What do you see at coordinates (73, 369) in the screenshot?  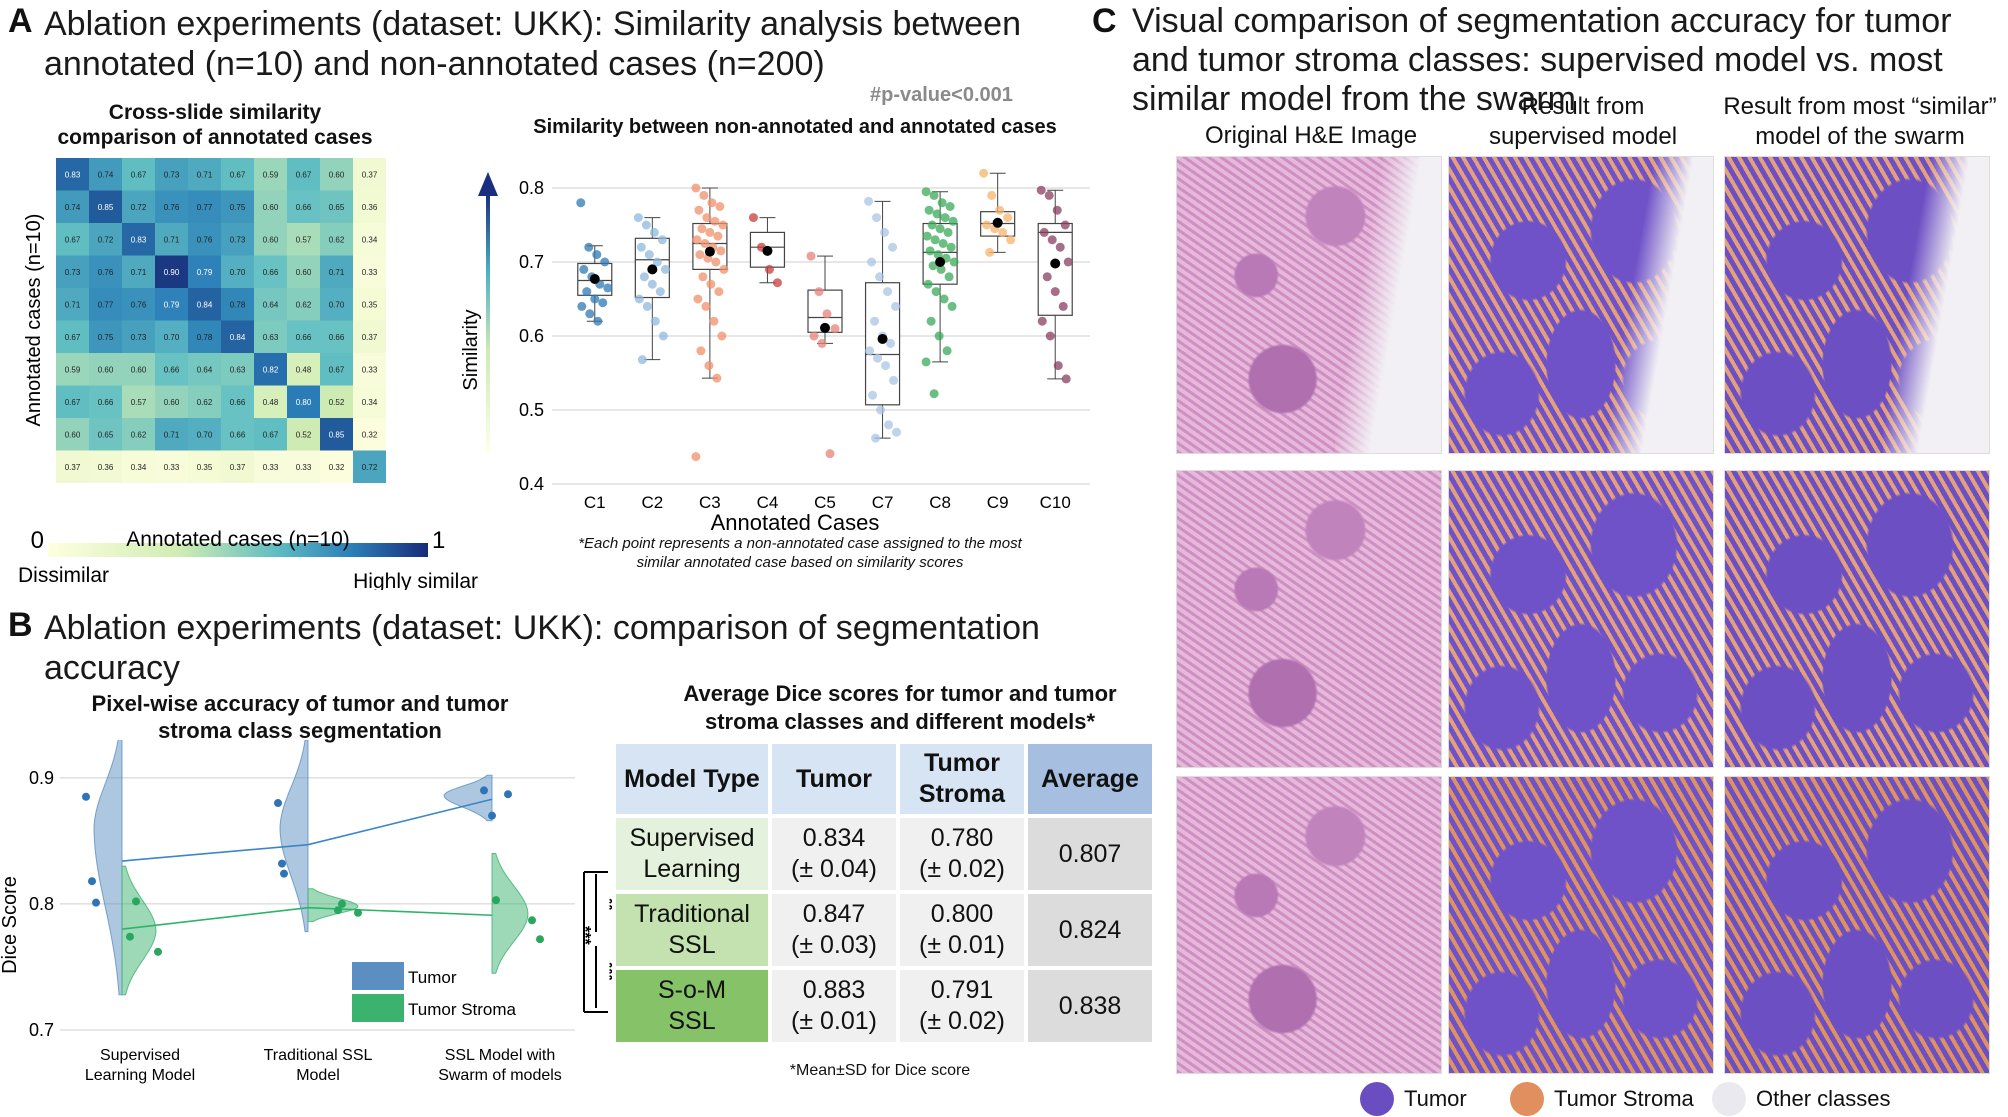 I see `heatmap-cell-label: 0.59` at bounding box center [73, 369].